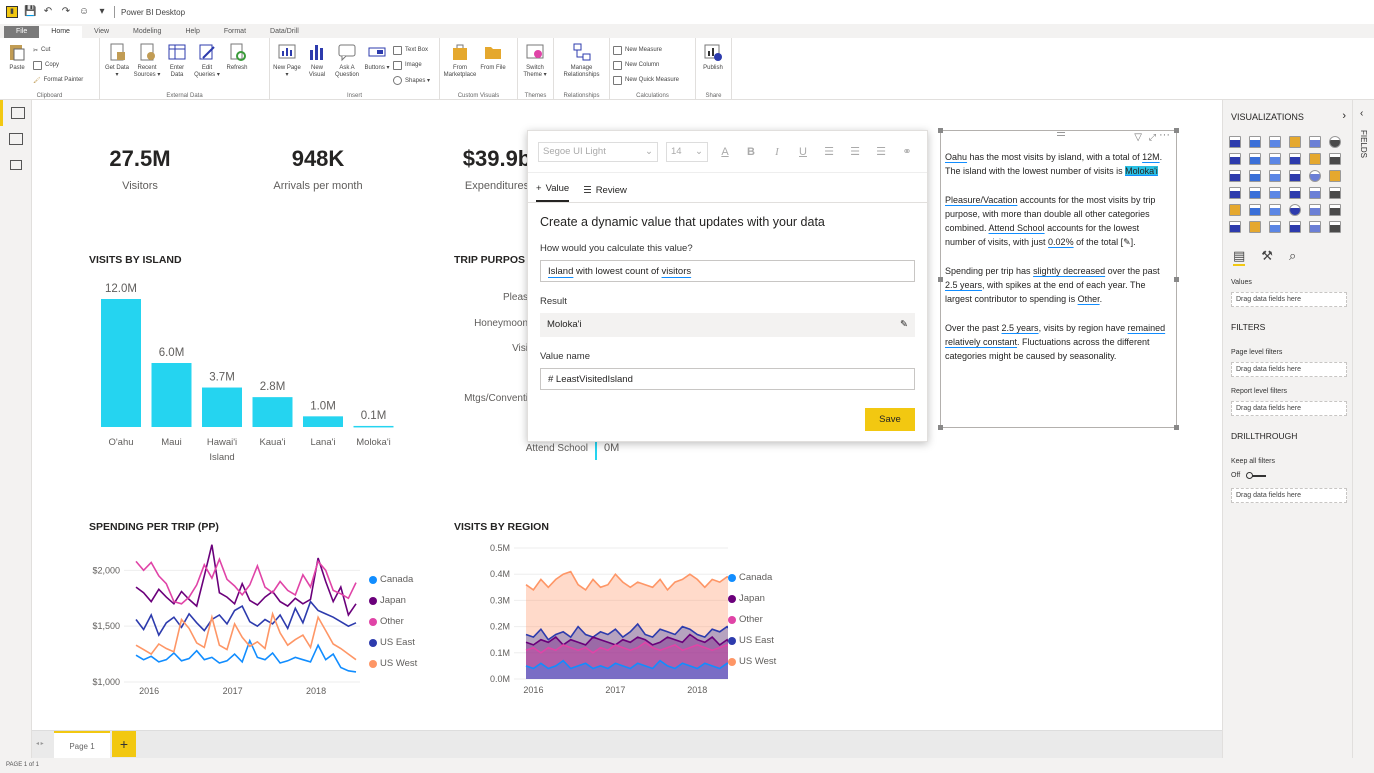  What do you see at coordinates (855, 152) in the screenshot?
I see `align-center-icon: ☰` at bounding box center [855, 152].